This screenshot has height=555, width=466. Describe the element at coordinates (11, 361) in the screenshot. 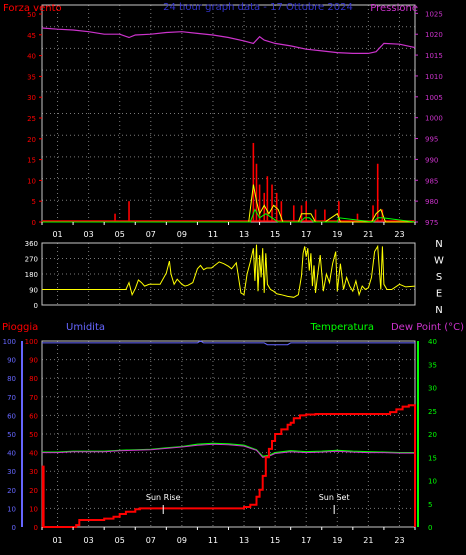

I see `humidity-tick-label: 90` at that location.